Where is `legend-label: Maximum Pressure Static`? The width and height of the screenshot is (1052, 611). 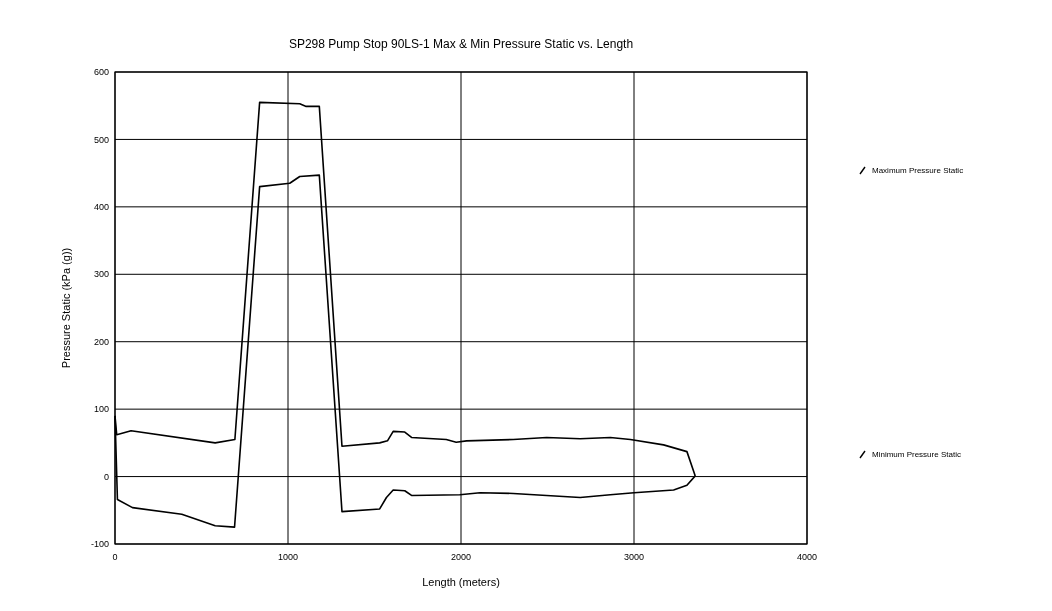
legend-label: Maximum Pressure Static is located at coordinates (918, 170).